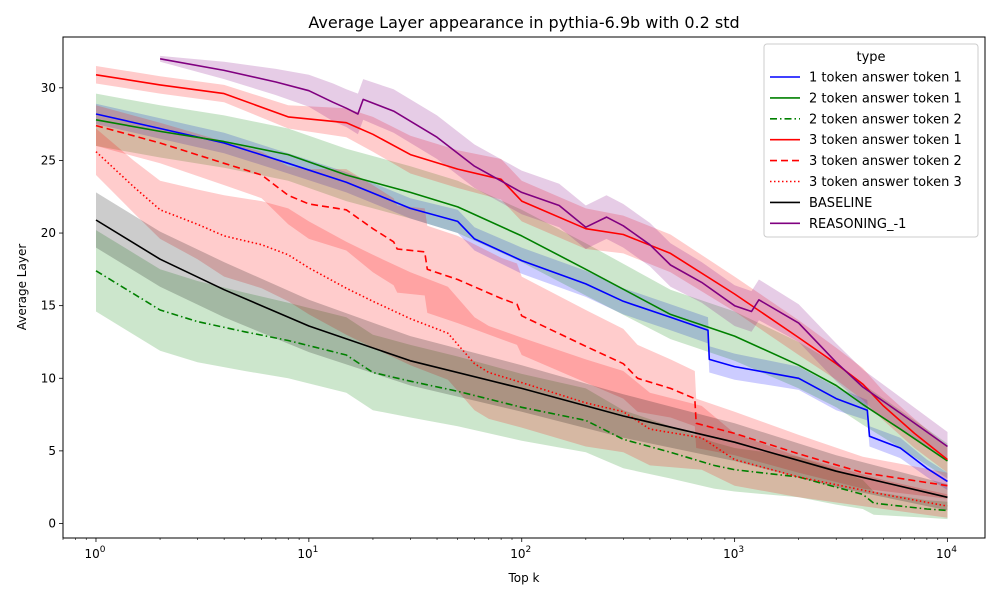 Image resolution: width=1000 pixels, height=604 pixels. Describe the element at coordinates (48, 378) in the screenshot. I see `y-tick-label: 10` at that location.